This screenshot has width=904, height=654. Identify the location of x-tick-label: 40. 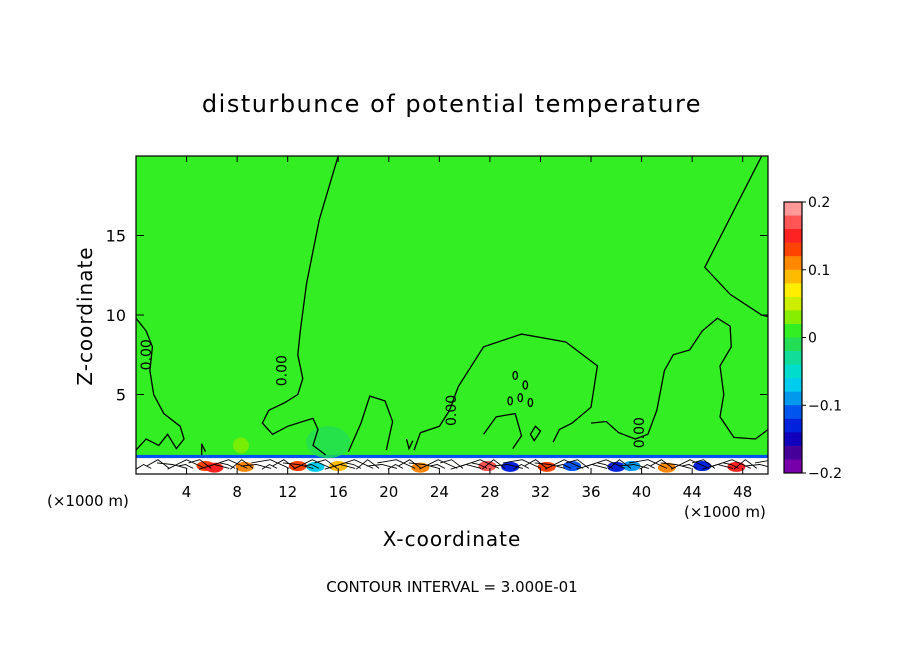
(641, 492).